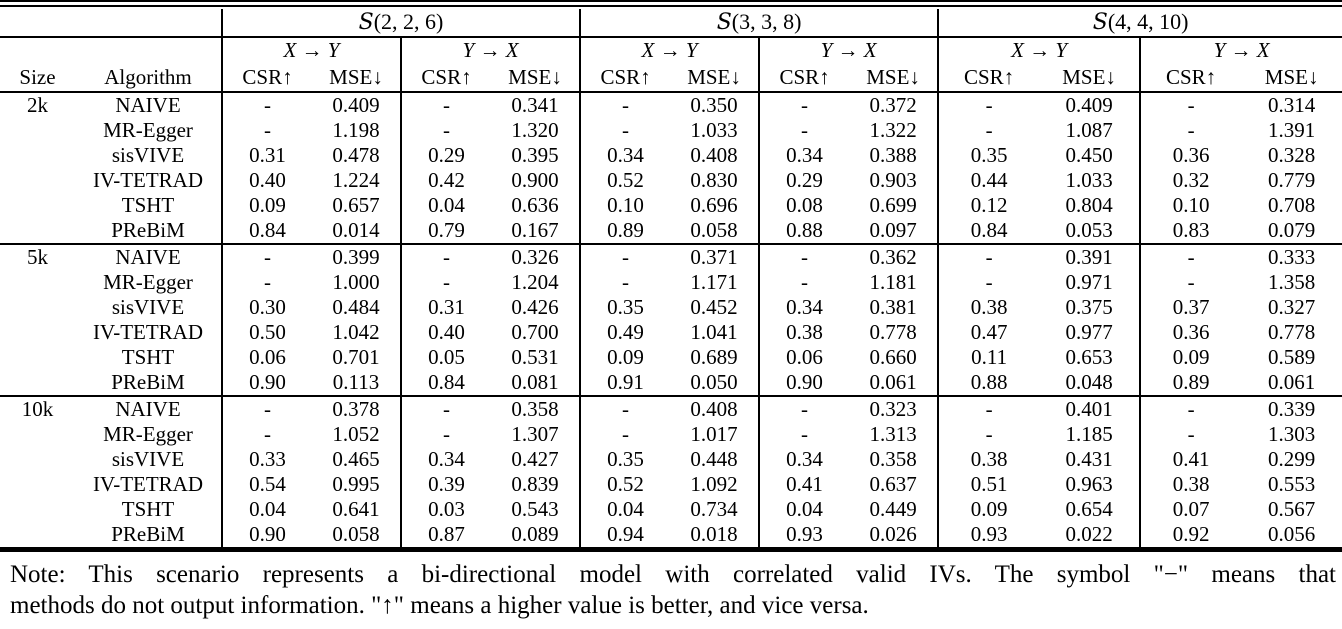 Image resolution: width=1342 pixels, height=629 pixels. What do you see at coordinates (1089, 155) in the screenshot?
I see `mse-cell: 0.450` at bounding box center [1089, 155].